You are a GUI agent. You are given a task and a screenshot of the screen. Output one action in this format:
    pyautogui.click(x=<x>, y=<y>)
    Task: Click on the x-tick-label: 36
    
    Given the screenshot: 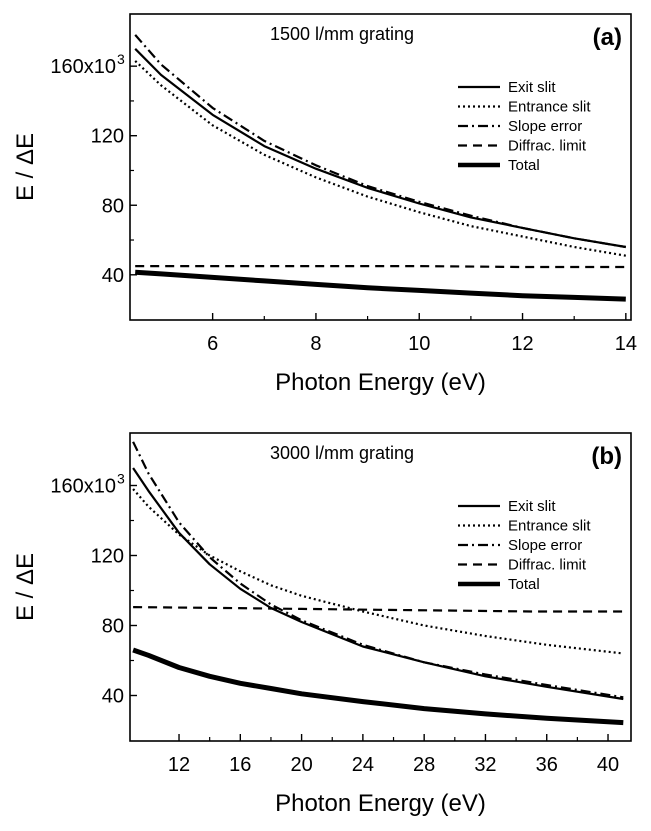 What is the action you would take?
    pyautogui.click(x=547, y=765)
    